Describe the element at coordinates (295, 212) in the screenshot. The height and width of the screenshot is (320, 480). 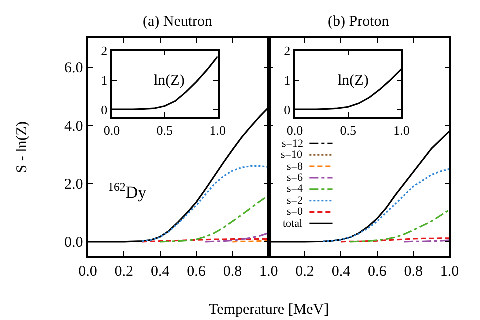
I see `legend-label: s=0` at that location.